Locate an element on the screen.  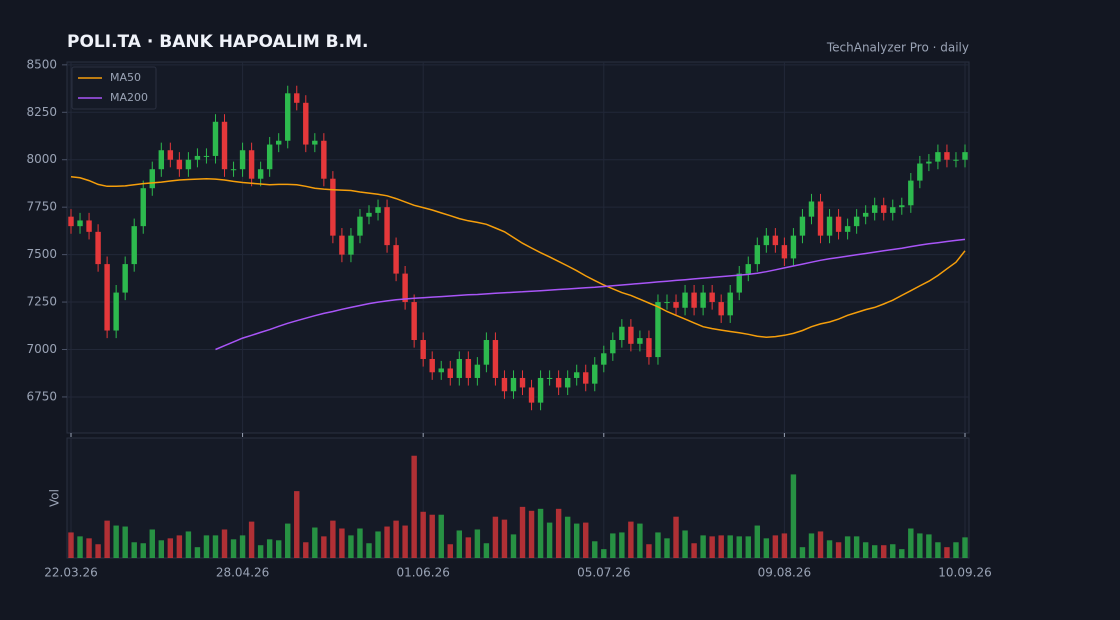
y-tick-label: 8250 is located at coordinates (41, 112).